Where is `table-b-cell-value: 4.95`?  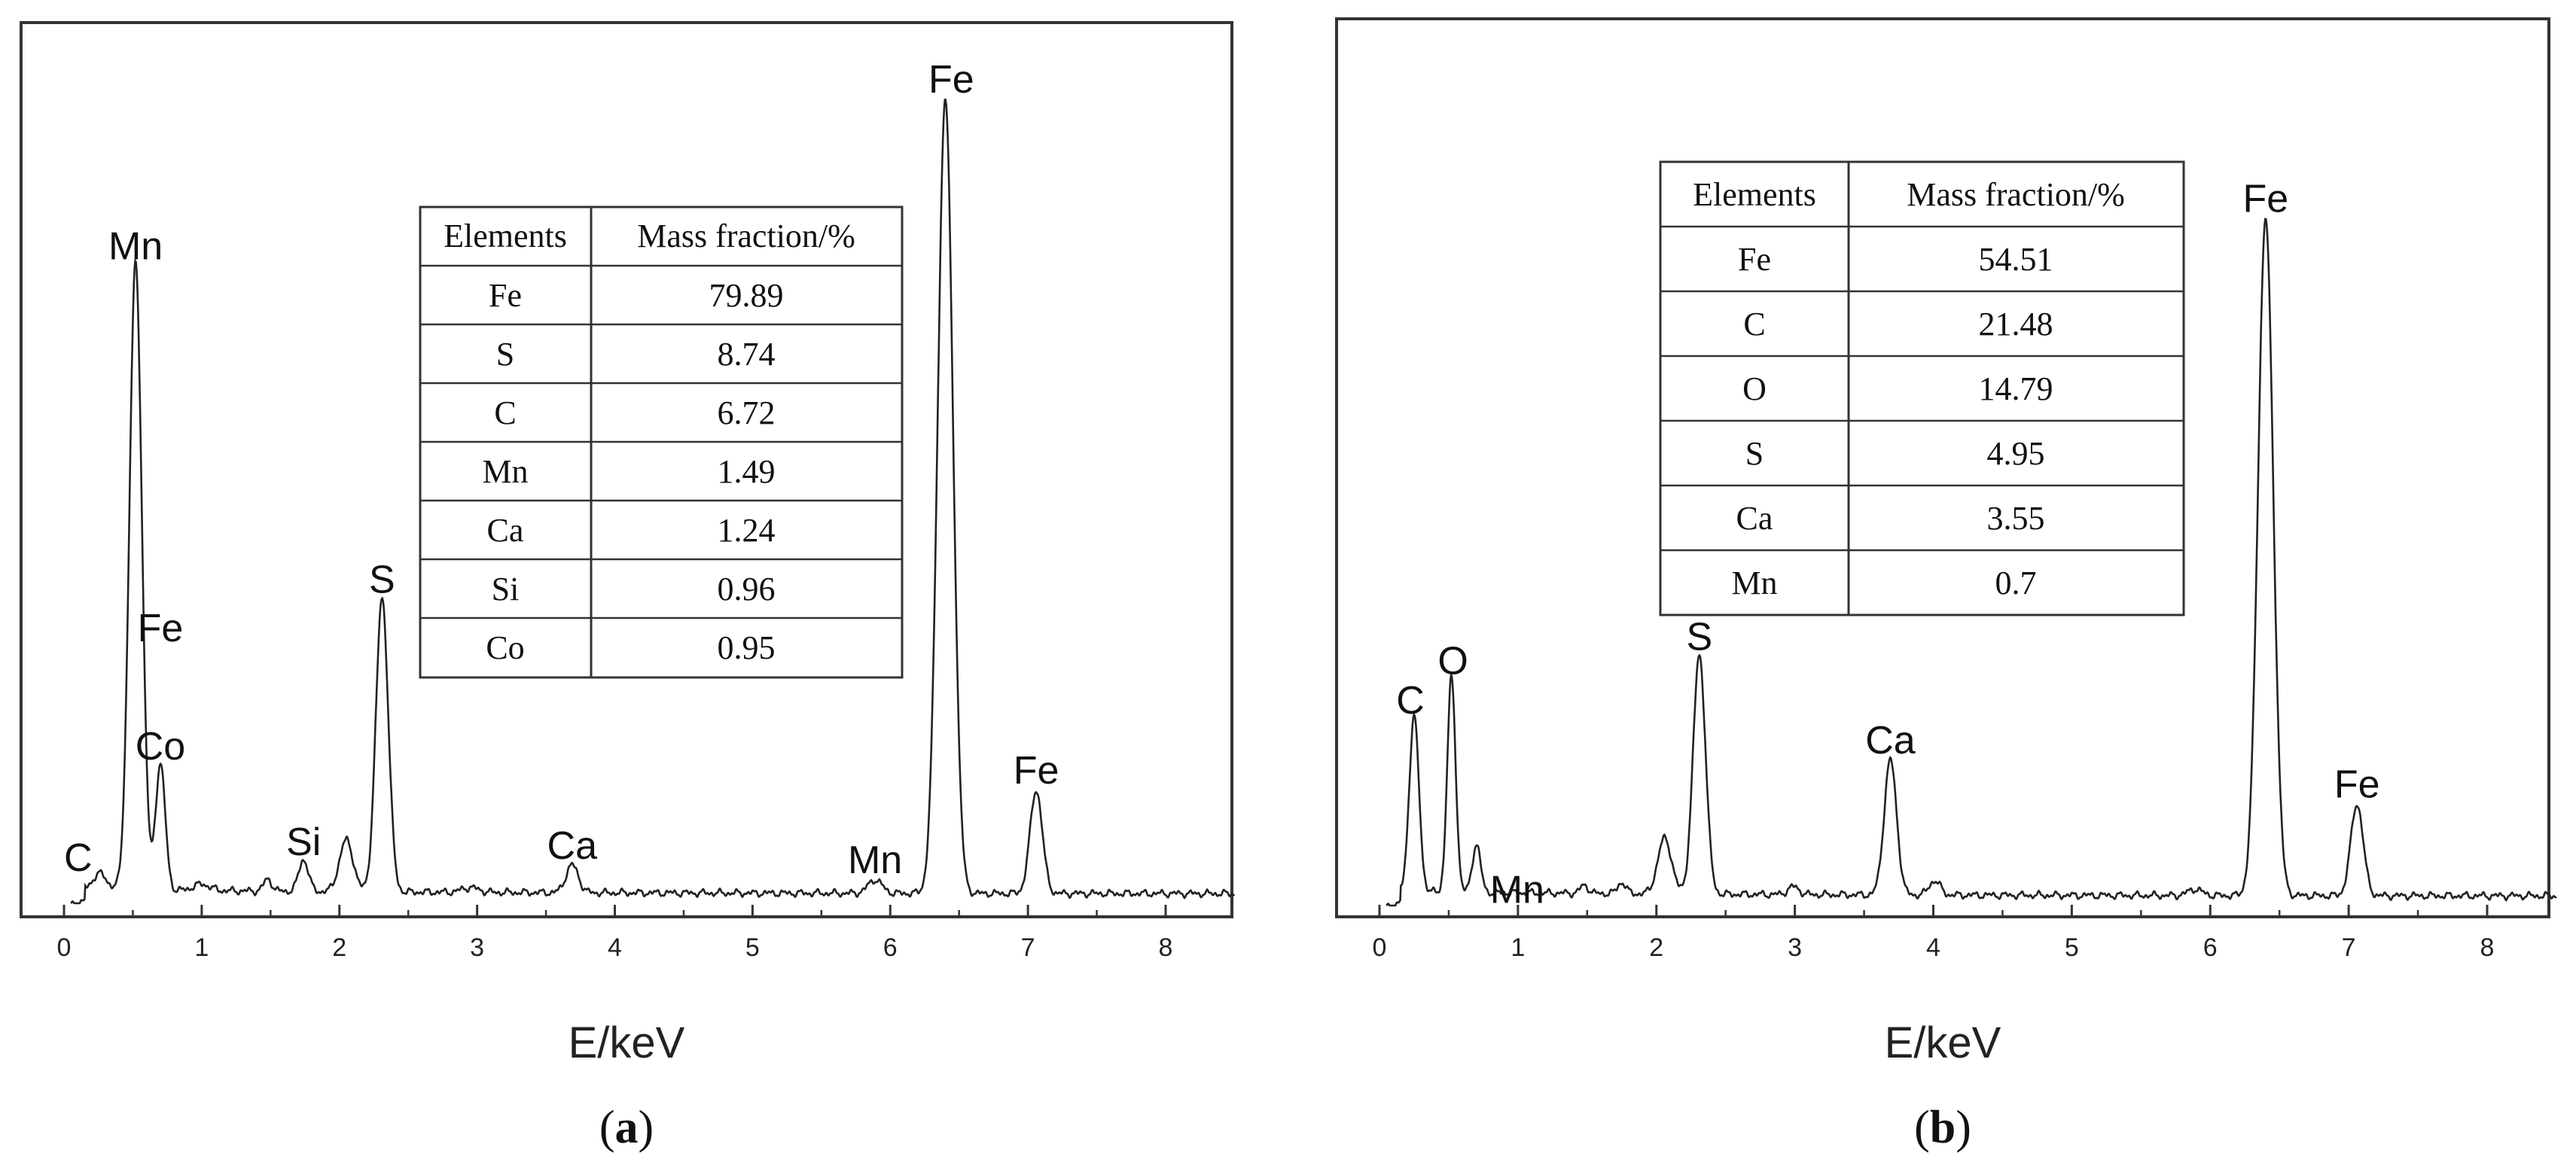
table-b-cell-value: 4.95 is located at coordinates (2016, 454).